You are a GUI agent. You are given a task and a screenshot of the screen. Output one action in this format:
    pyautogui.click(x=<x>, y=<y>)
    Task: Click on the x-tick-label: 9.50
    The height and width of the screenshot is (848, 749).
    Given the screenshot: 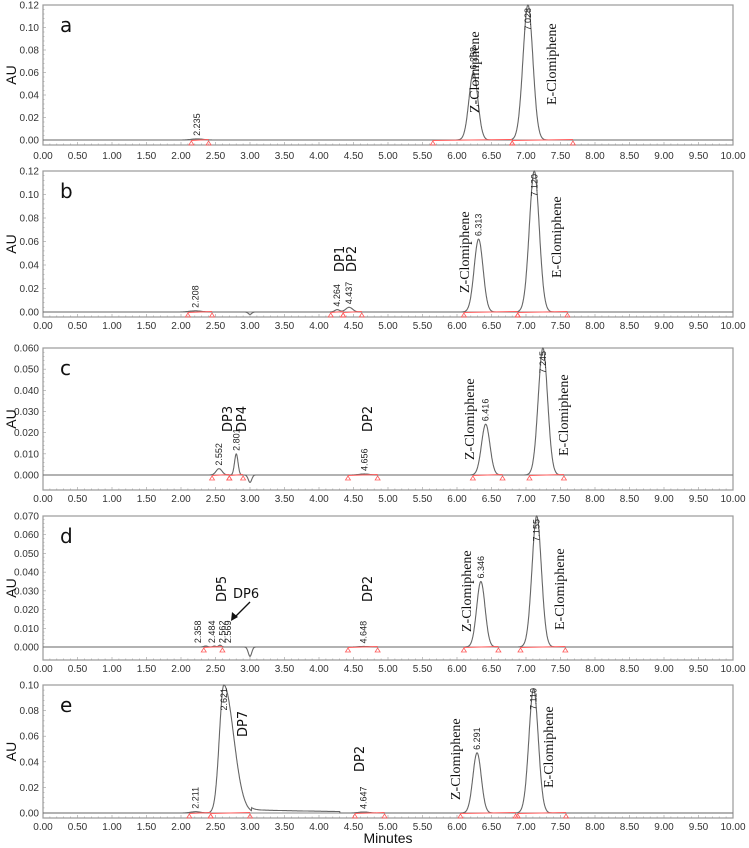 What is the action you would take?
    pyautogui.click(x=699, y=326)
    